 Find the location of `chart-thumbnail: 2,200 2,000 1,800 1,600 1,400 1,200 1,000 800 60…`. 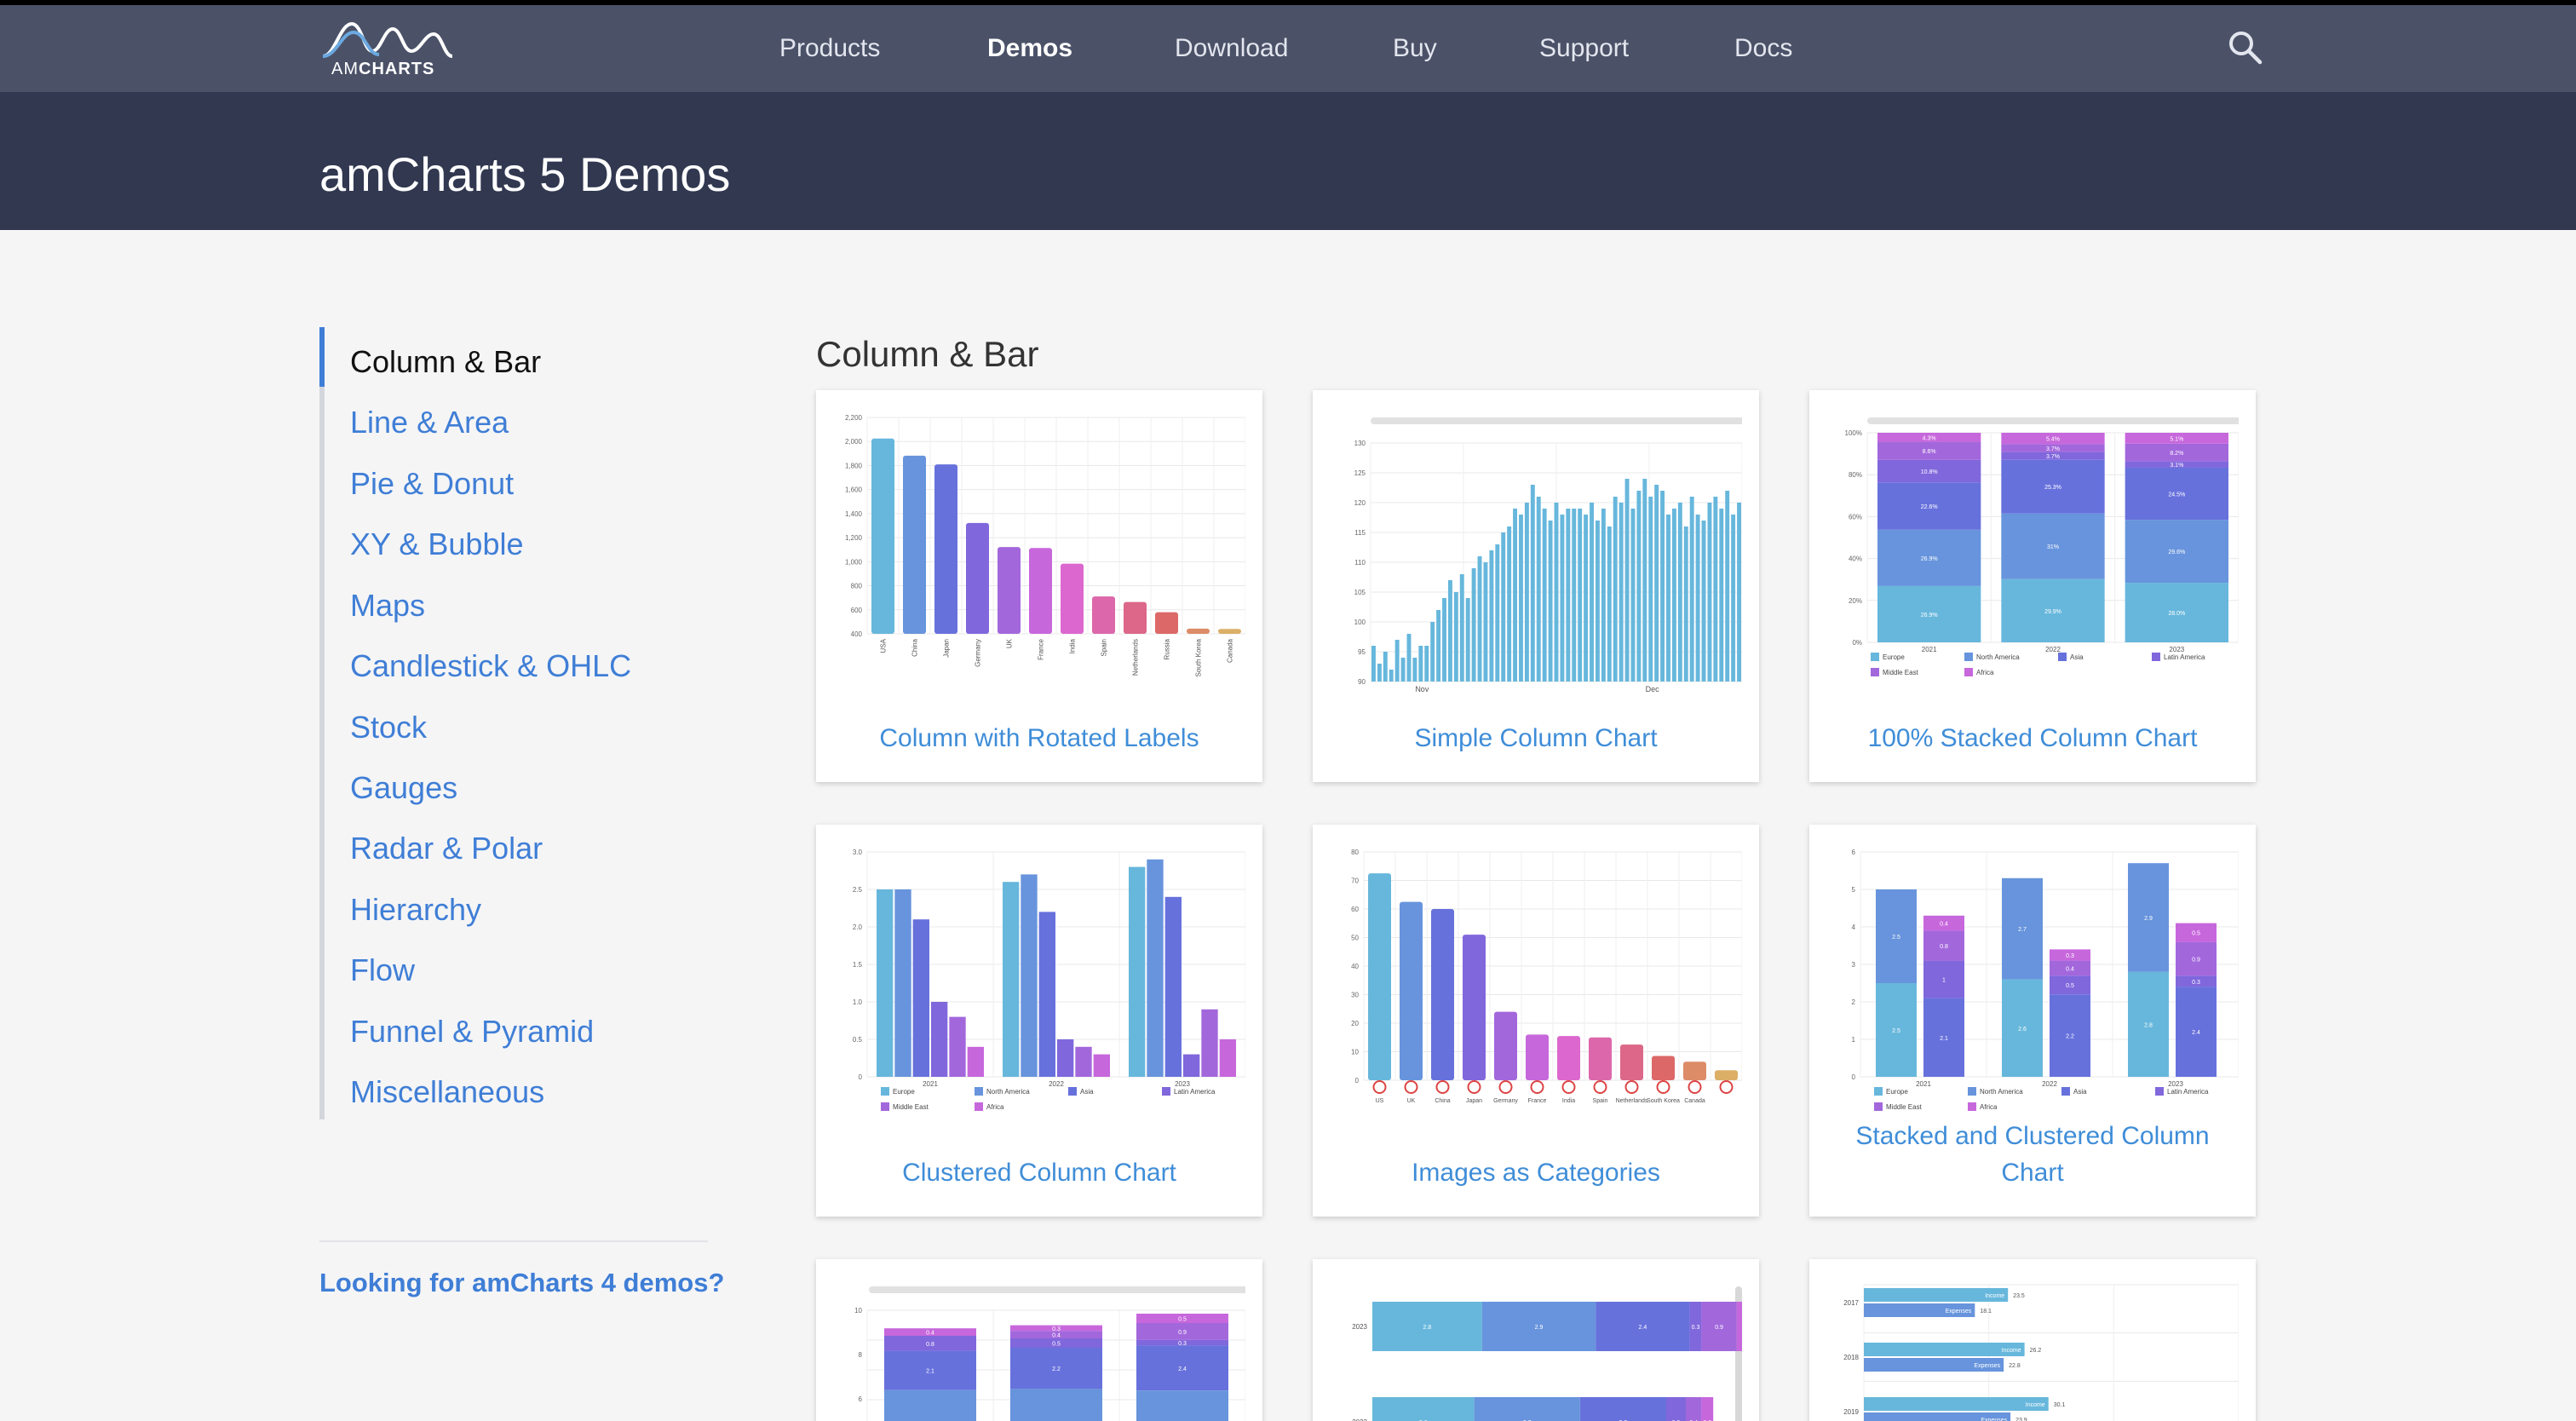

chart-thumbnail: 2,200 2,000 1,800 1,600 1,400 1,200 1,000 800 60… is located at coordinates (1045, 545).